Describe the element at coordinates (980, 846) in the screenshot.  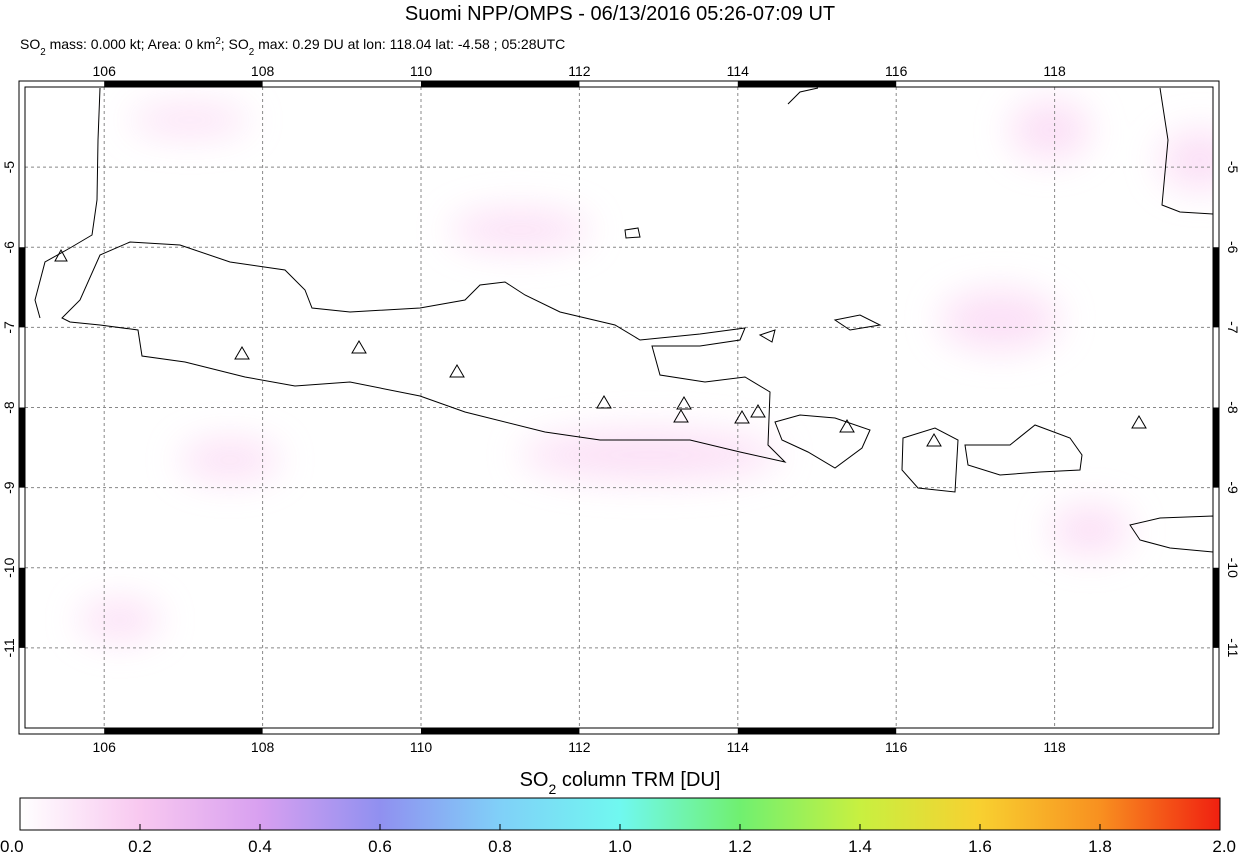
I see `colorbar-tick-label: 1.6` at that location.